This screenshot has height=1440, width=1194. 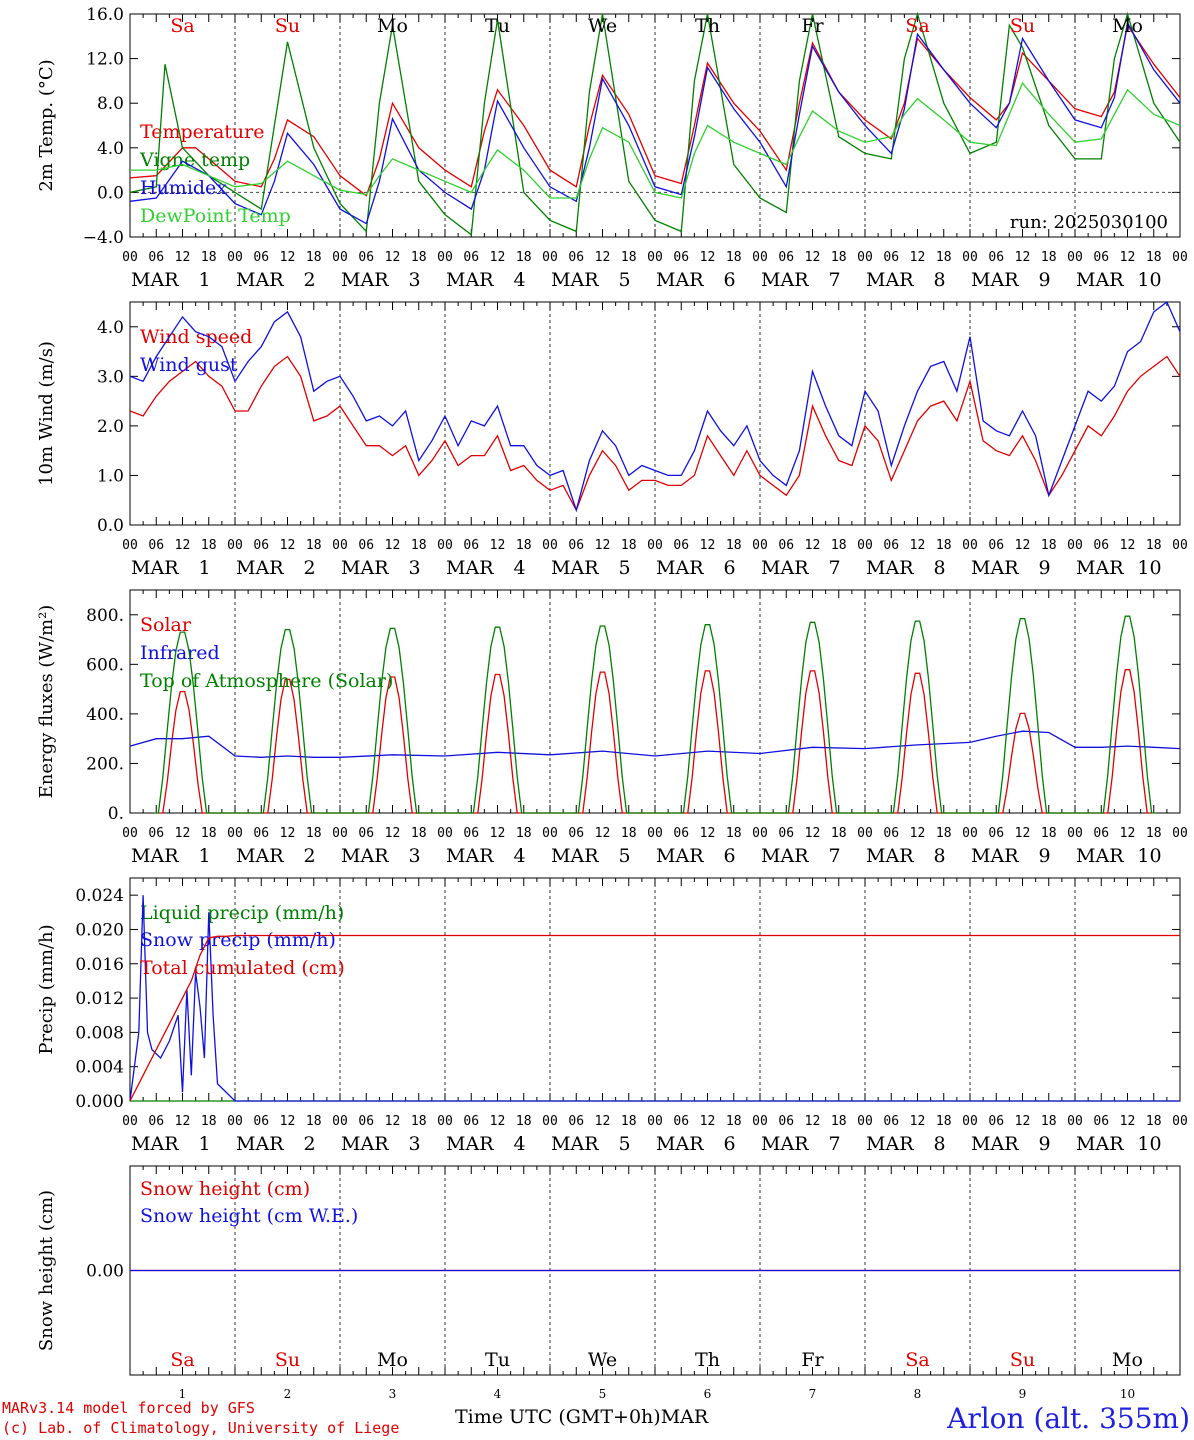 I want to click on y-tick-label: 0.016, so click(x=99, y=965).